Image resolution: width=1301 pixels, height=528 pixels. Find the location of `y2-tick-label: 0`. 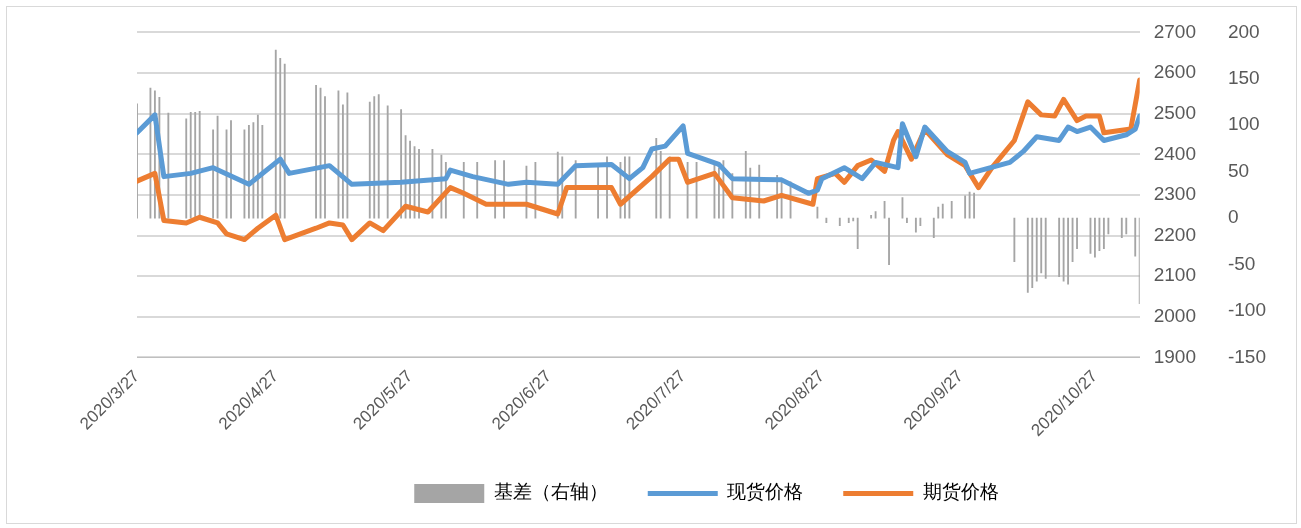

y2-tick-label: 0 is located at coordinates (1233, 217).